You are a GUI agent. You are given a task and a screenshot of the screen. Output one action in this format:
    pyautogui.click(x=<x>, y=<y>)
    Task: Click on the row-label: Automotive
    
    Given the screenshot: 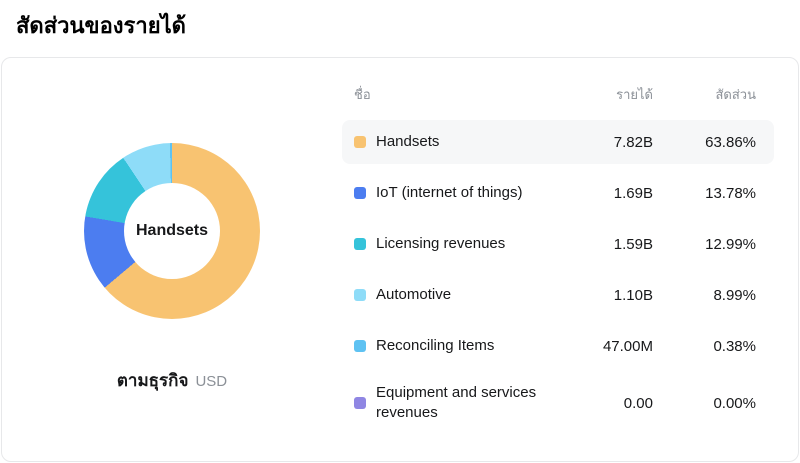 What is the action you would take?
    pyautogui.click(x=414, y=294)
    